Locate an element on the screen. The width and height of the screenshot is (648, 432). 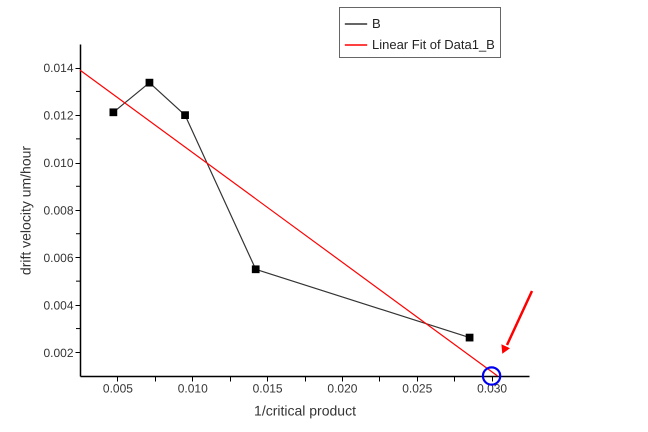
y-tick-label: 0.014 is located at coordinates (58, 68).